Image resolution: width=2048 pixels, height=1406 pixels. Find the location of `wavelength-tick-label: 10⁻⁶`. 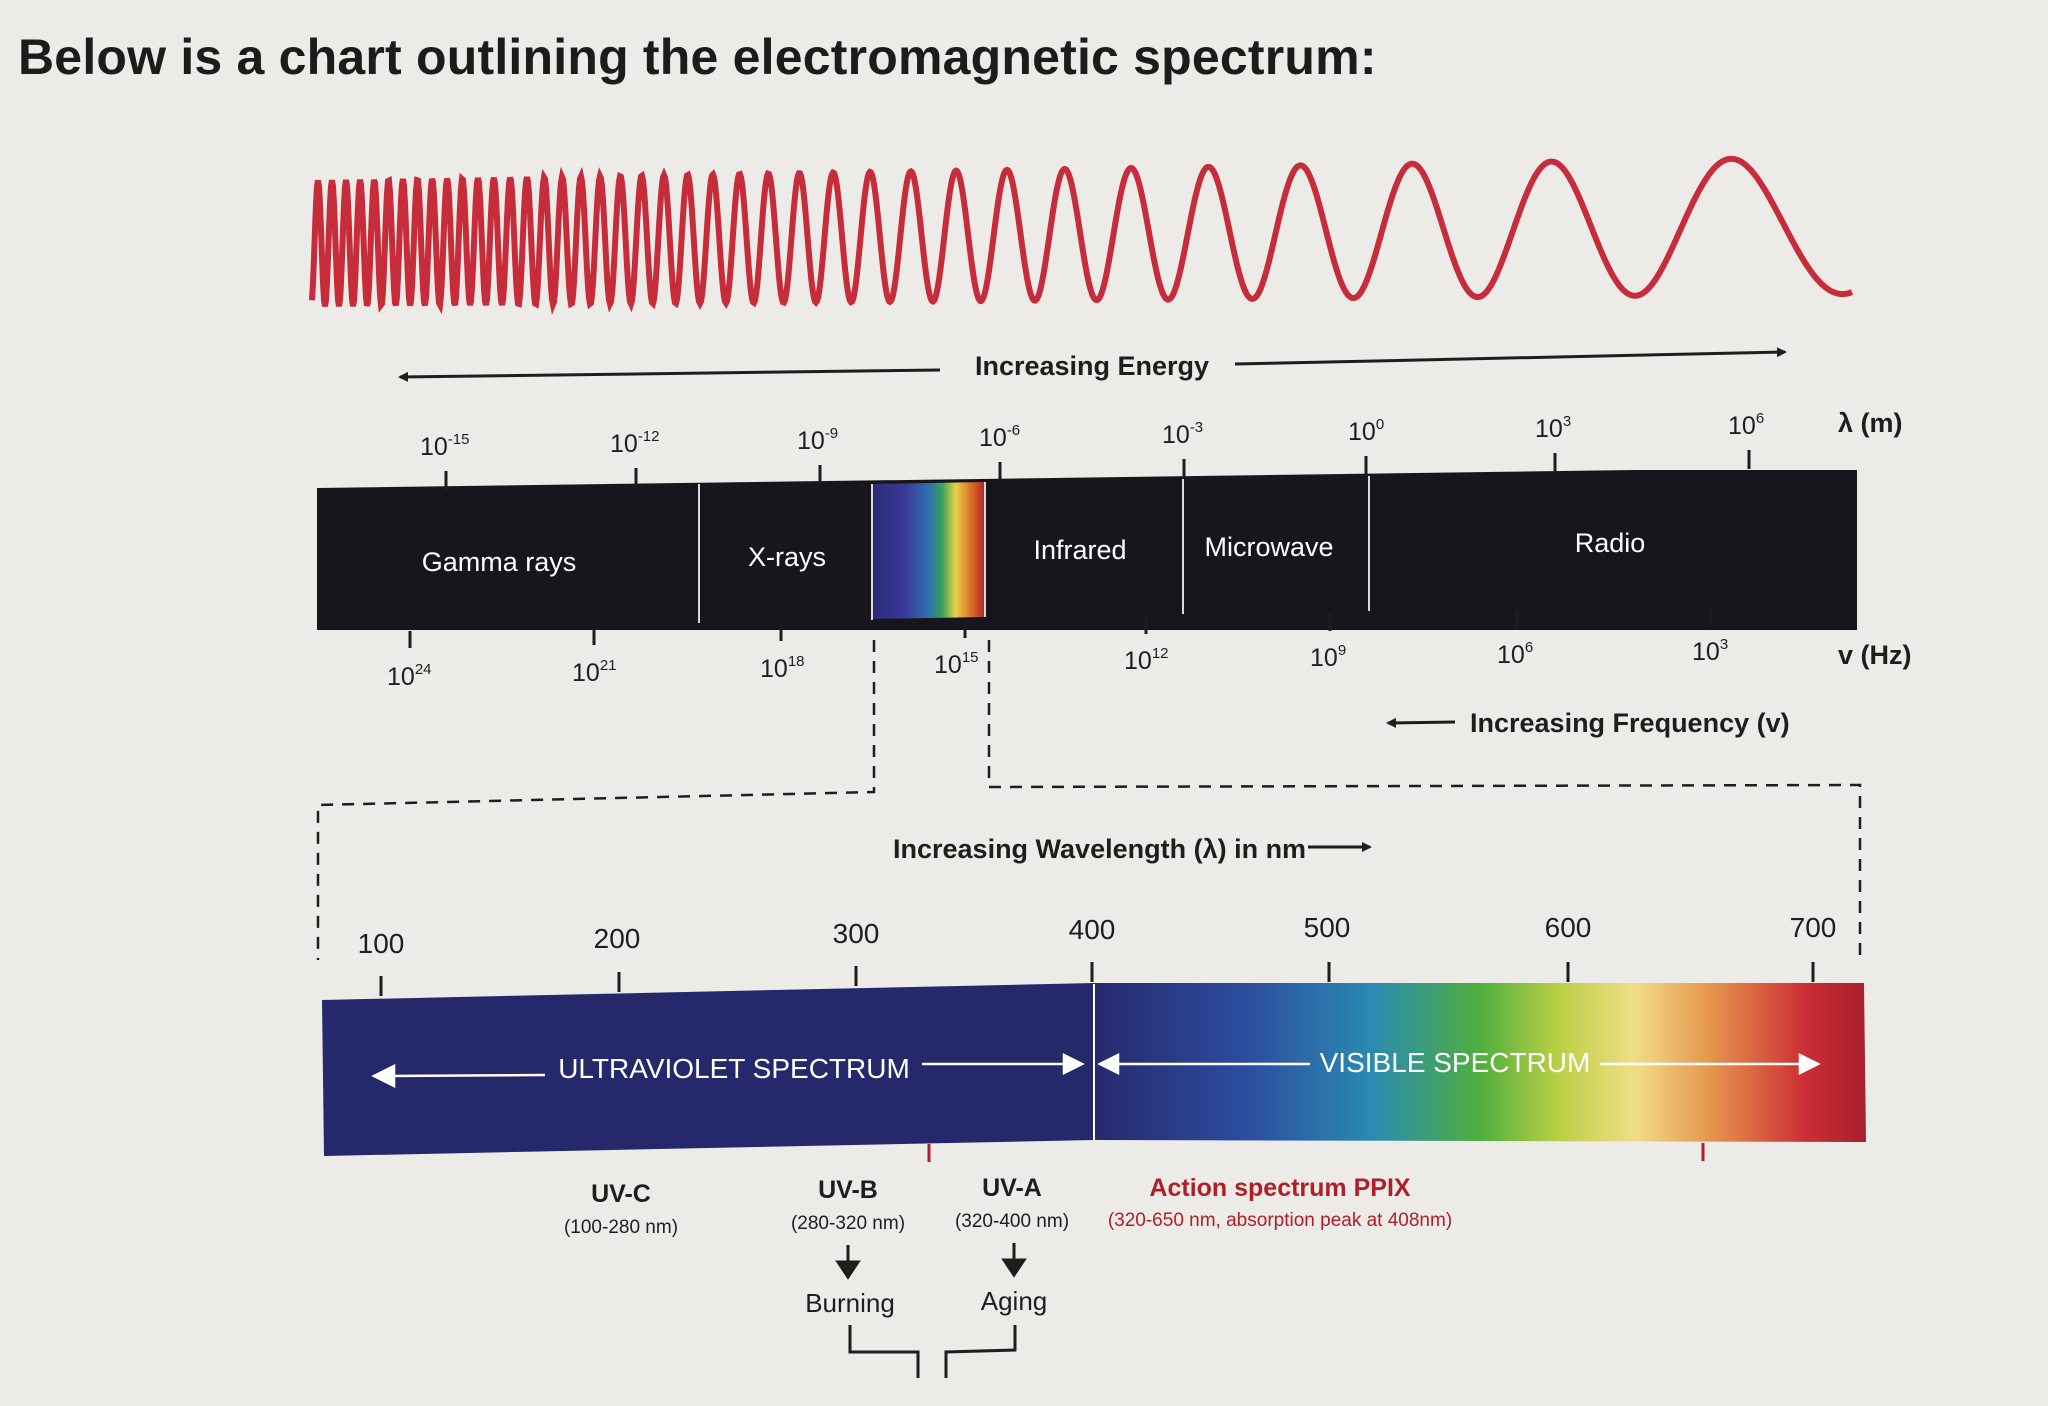

wavelength-tick-label: 10⁻⁶ is located at coordinates (999, 437).